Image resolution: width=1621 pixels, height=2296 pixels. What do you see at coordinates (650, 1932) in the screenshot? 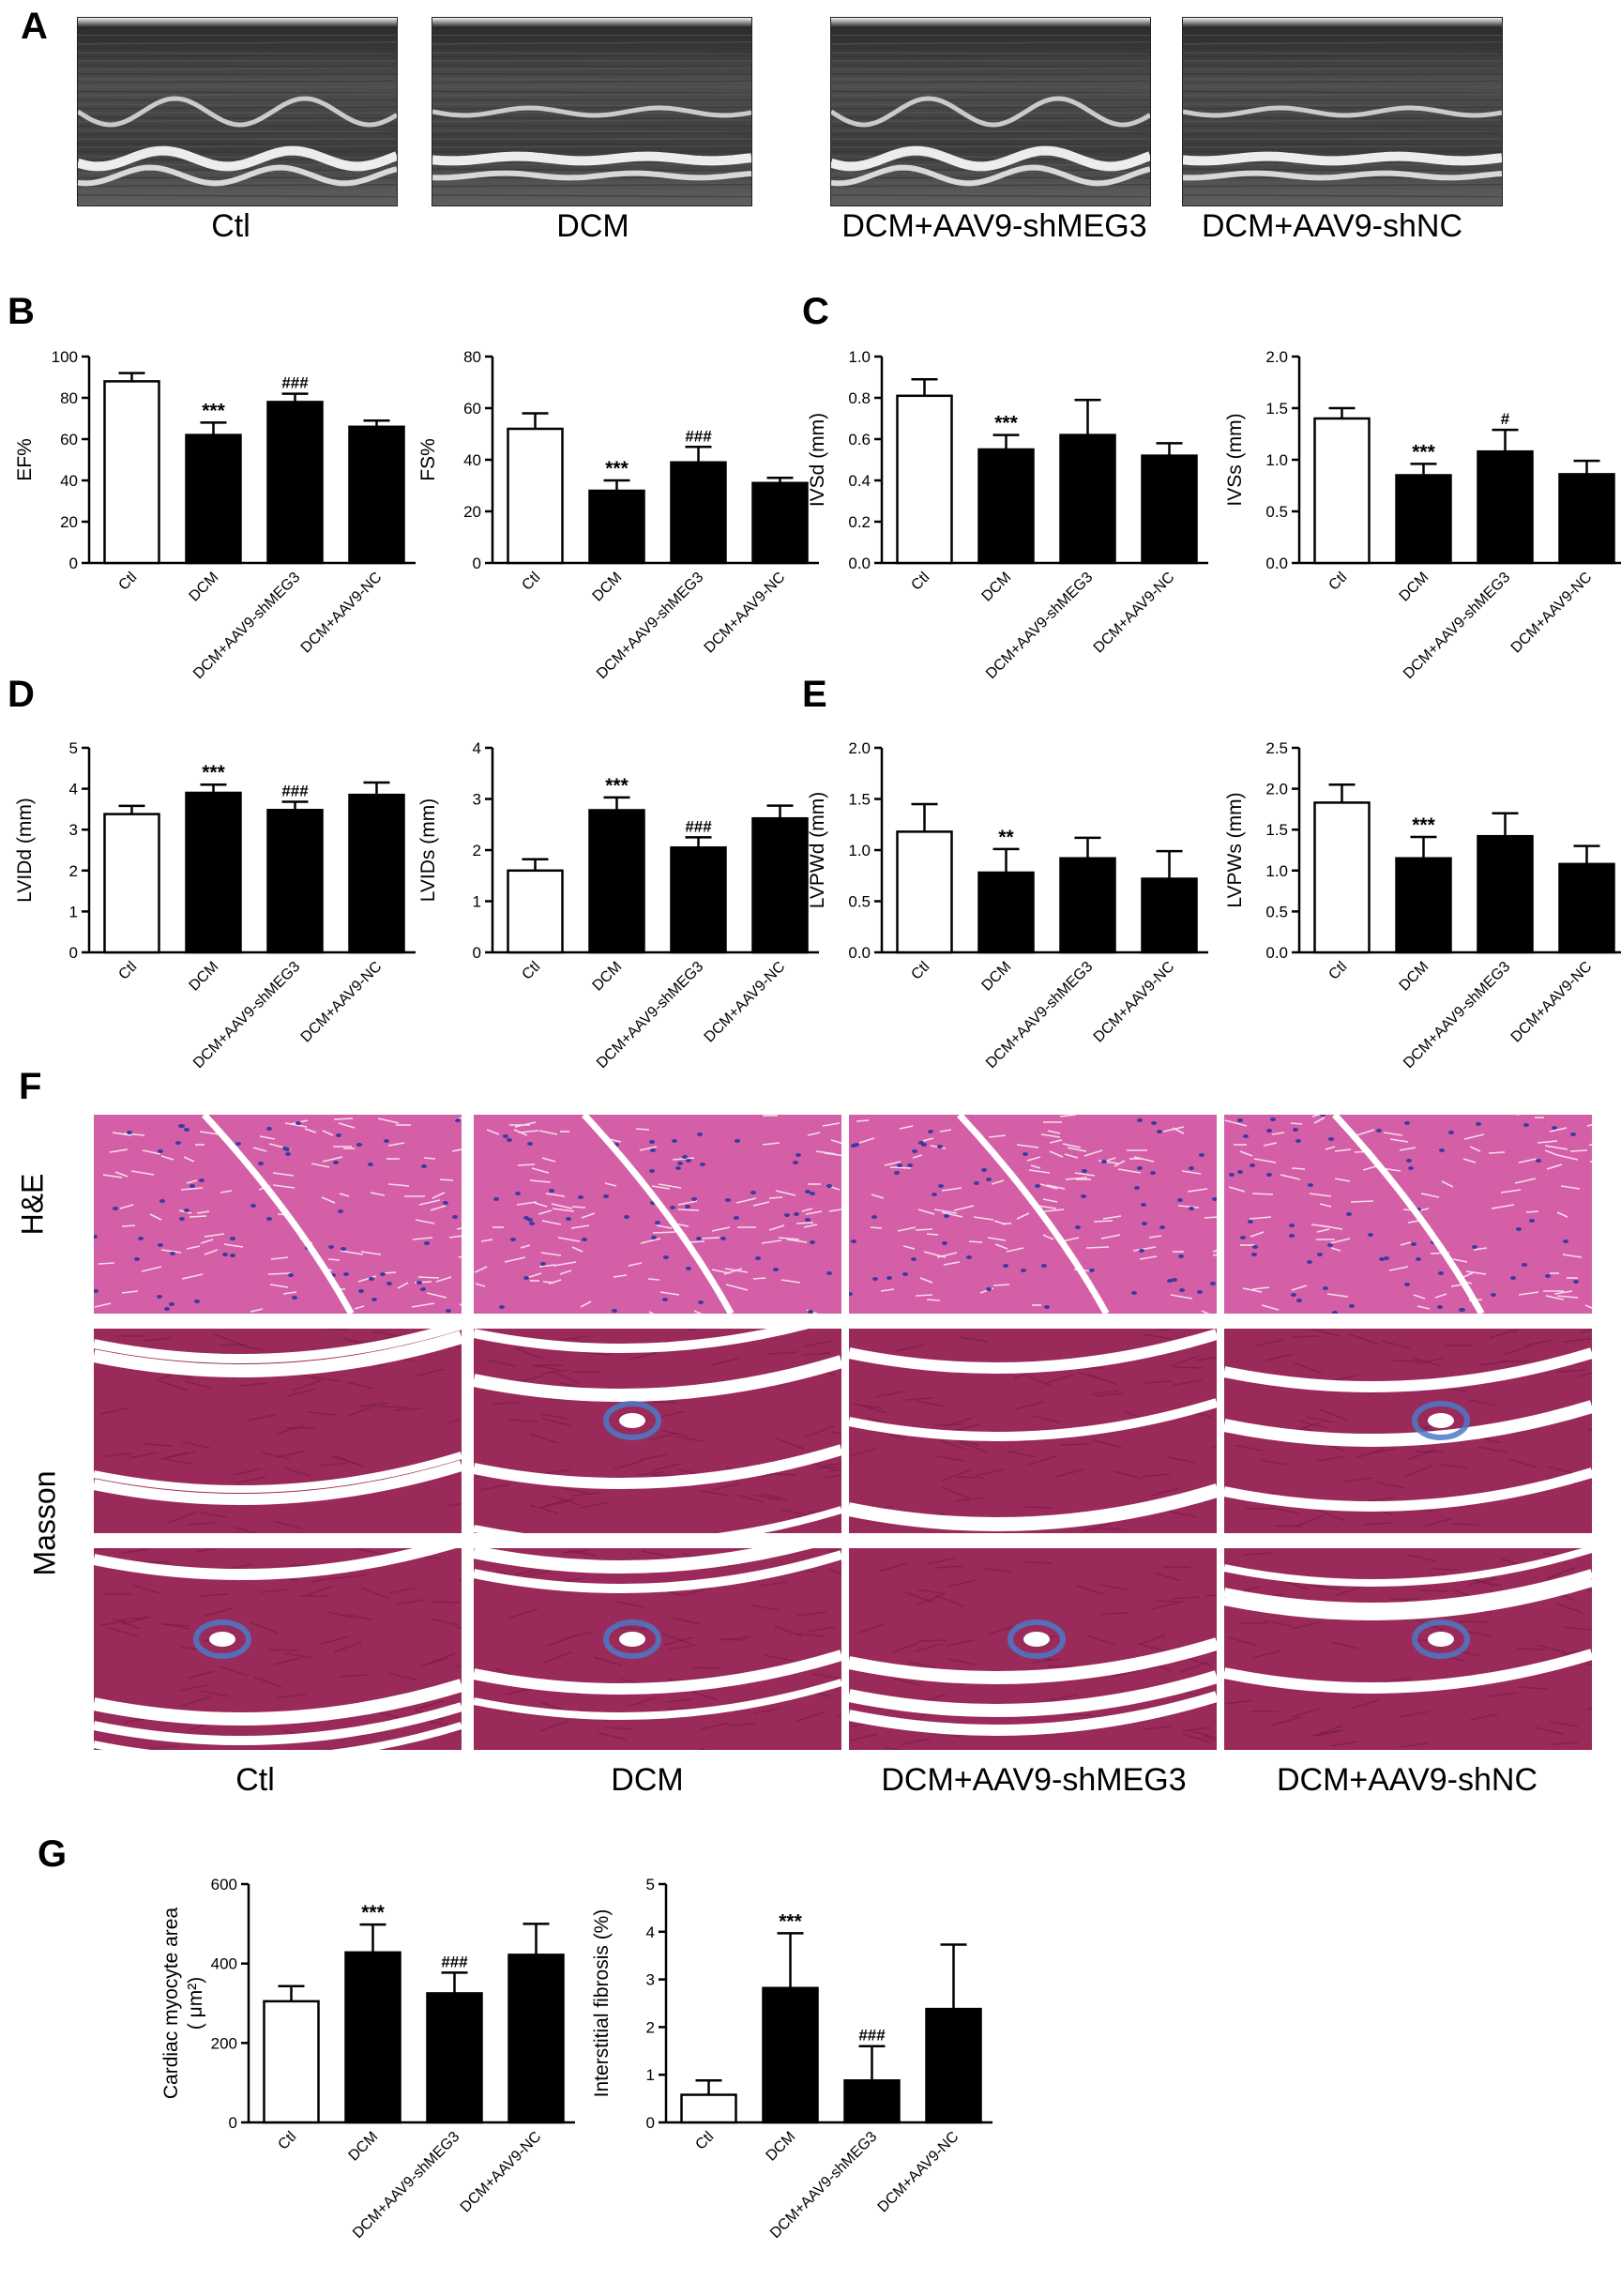
I see `y-tick-label: 4` at bounding box center [650, 1932].